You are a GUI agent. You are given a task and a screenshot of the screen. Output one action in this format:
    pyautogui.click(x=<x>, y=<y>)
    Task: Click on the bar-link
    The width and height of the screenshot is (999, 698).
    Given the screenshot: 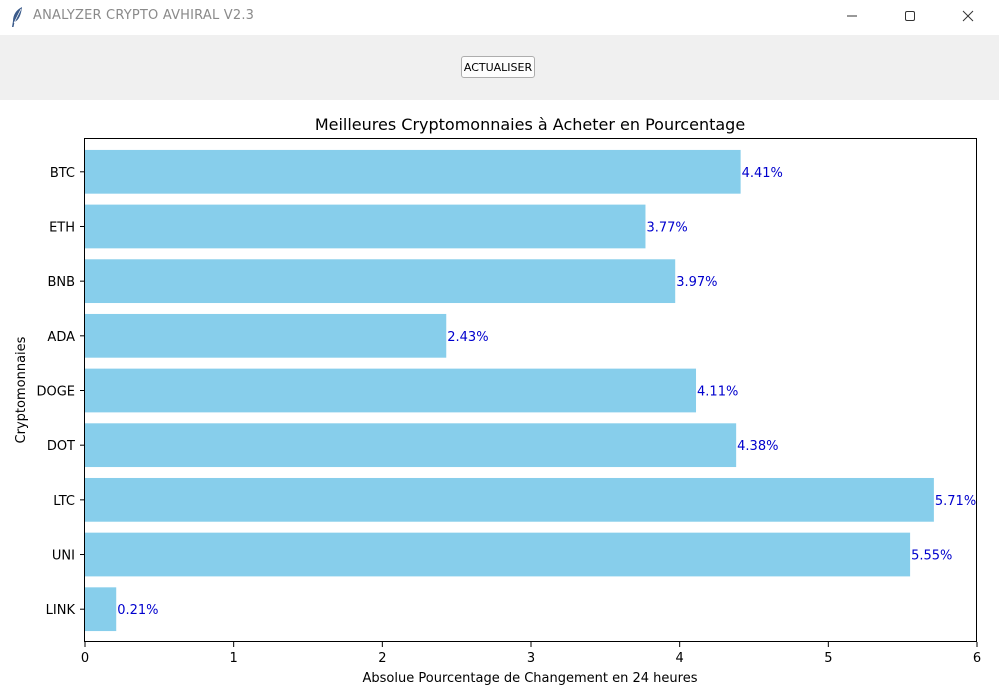 What is the action you would take?
    pyautogui.click(x=101, y=609)
    